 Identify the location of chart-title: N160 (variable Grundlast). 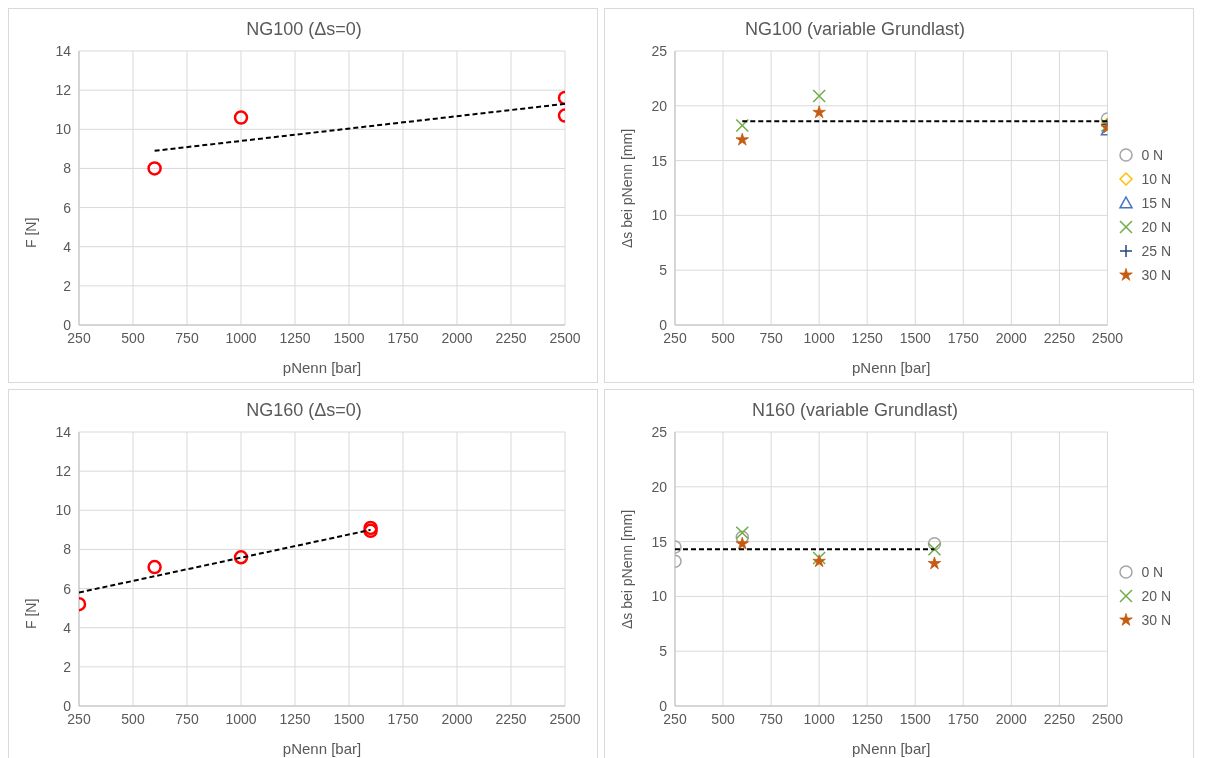
(855, 410).